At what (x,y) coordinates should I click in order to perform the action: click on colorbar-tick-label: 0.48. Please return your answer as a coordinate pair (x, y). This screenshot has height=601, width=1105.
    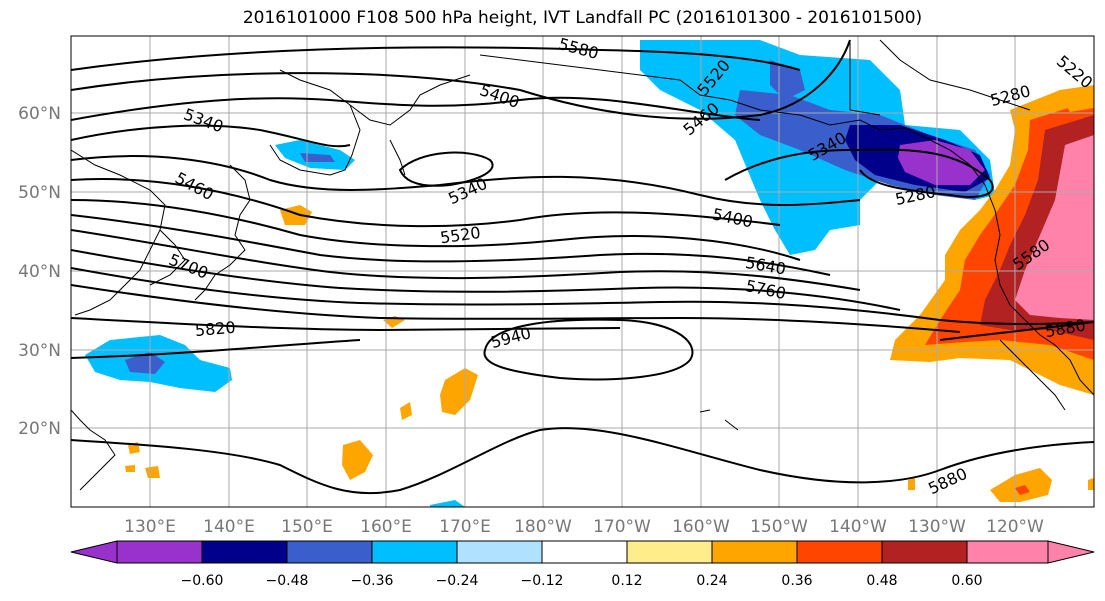
    Looking at the image, I should click on (881, 581).